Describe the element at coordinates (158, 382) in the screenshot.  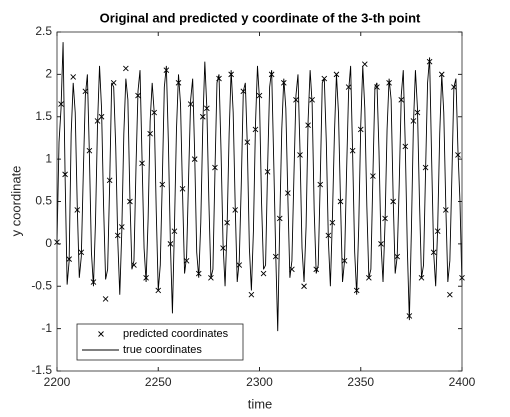
I see `x-tick-label: 2250` at that location.